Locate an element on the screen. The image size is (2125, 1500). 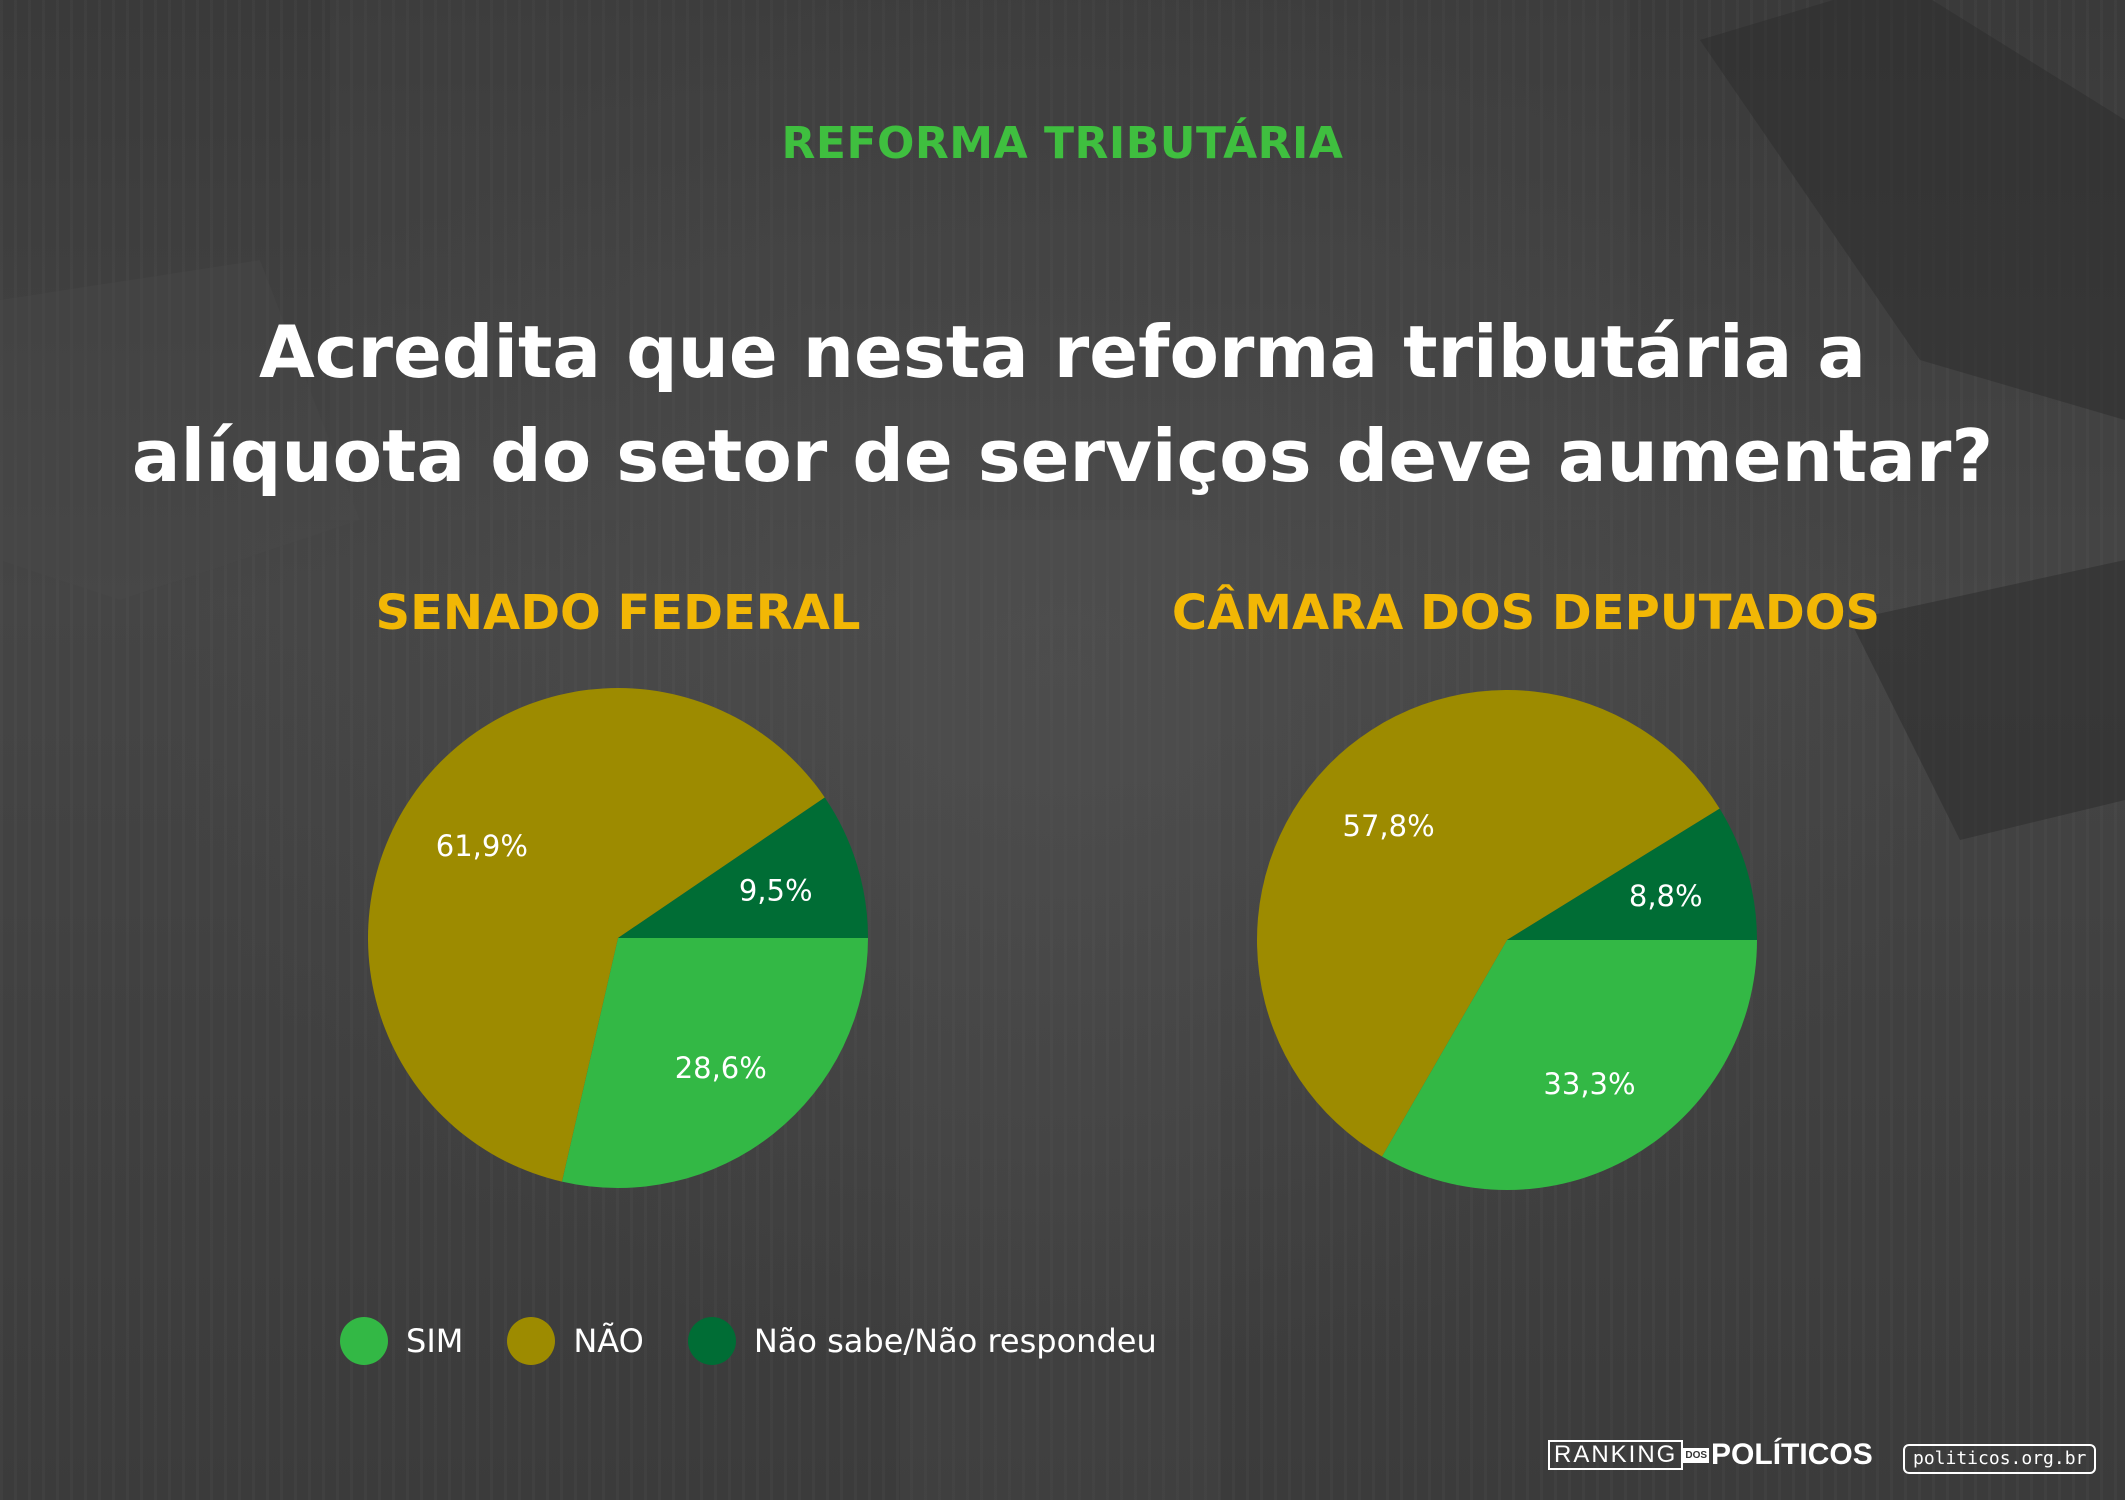
legend-item-nao-sabe: Não sabe/Não respondeu is located at coordinates (922, 1341).